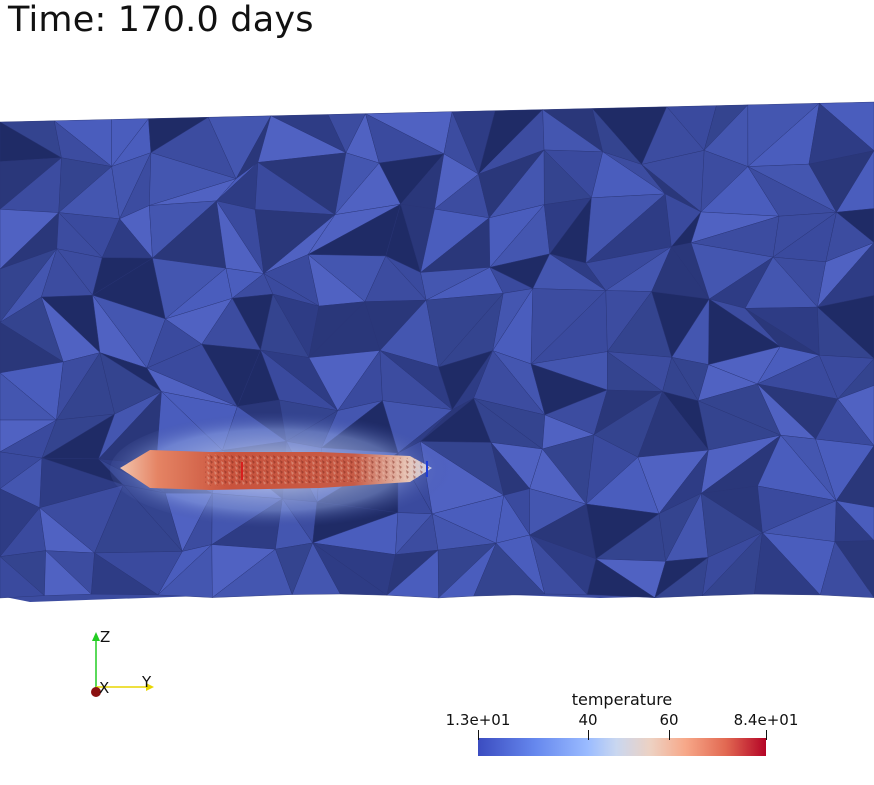 The height and width of the screenshot is (785, 874). Describe the element at coordinates (105, 637) in the screenshot. I see `axis-z-label: Z` at that location.